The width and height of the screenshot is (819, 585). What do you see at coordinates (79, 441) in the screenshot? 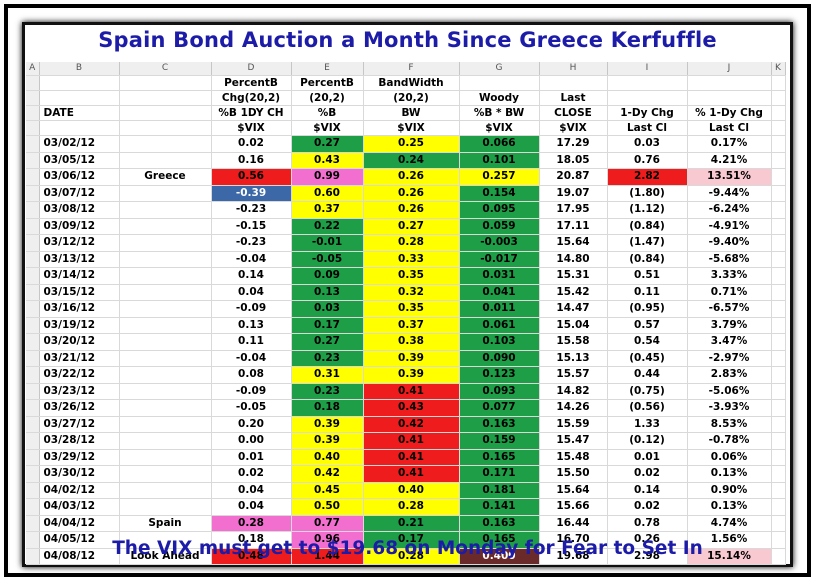
I see `date-cell: 03/28/12` at bounding box center [79, 441].